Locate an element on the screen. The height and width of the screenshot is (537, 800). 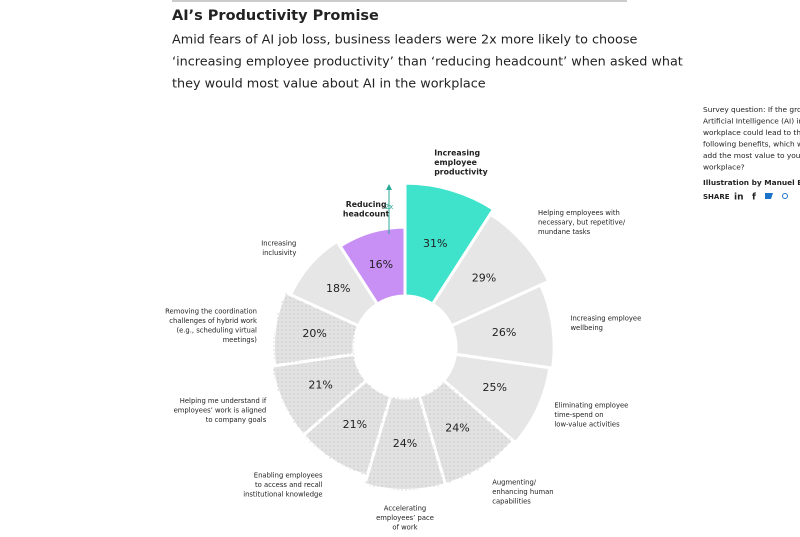
category-label: Reducing is located at coordinates (366, 204).